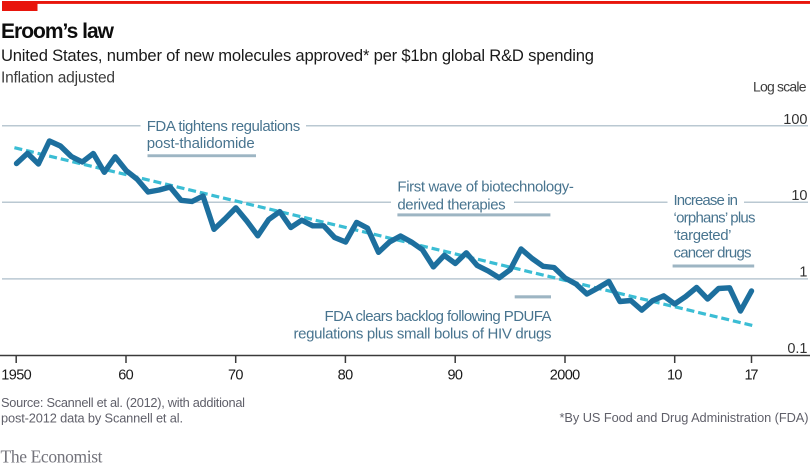  What do you see at coordinates (752, 376) in the screenshot?
I see `svg-text: 17` at bounding box center [752, 376].